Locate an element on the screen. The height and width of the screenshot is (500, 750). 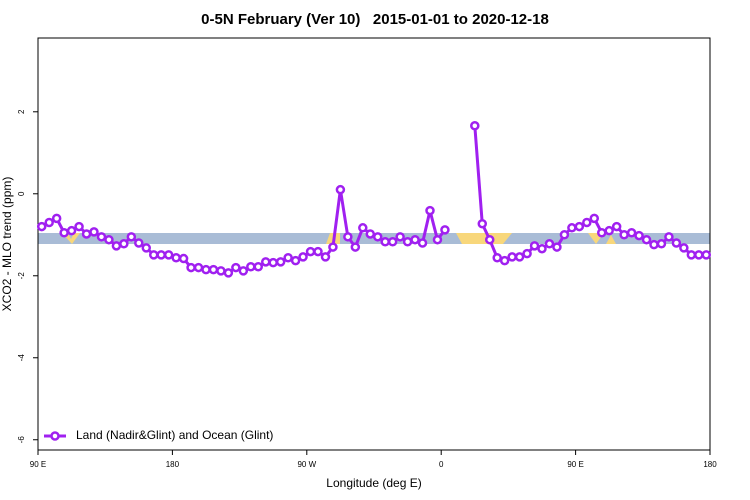
y-tick-label: 2 is located at coordinates (21, 111).